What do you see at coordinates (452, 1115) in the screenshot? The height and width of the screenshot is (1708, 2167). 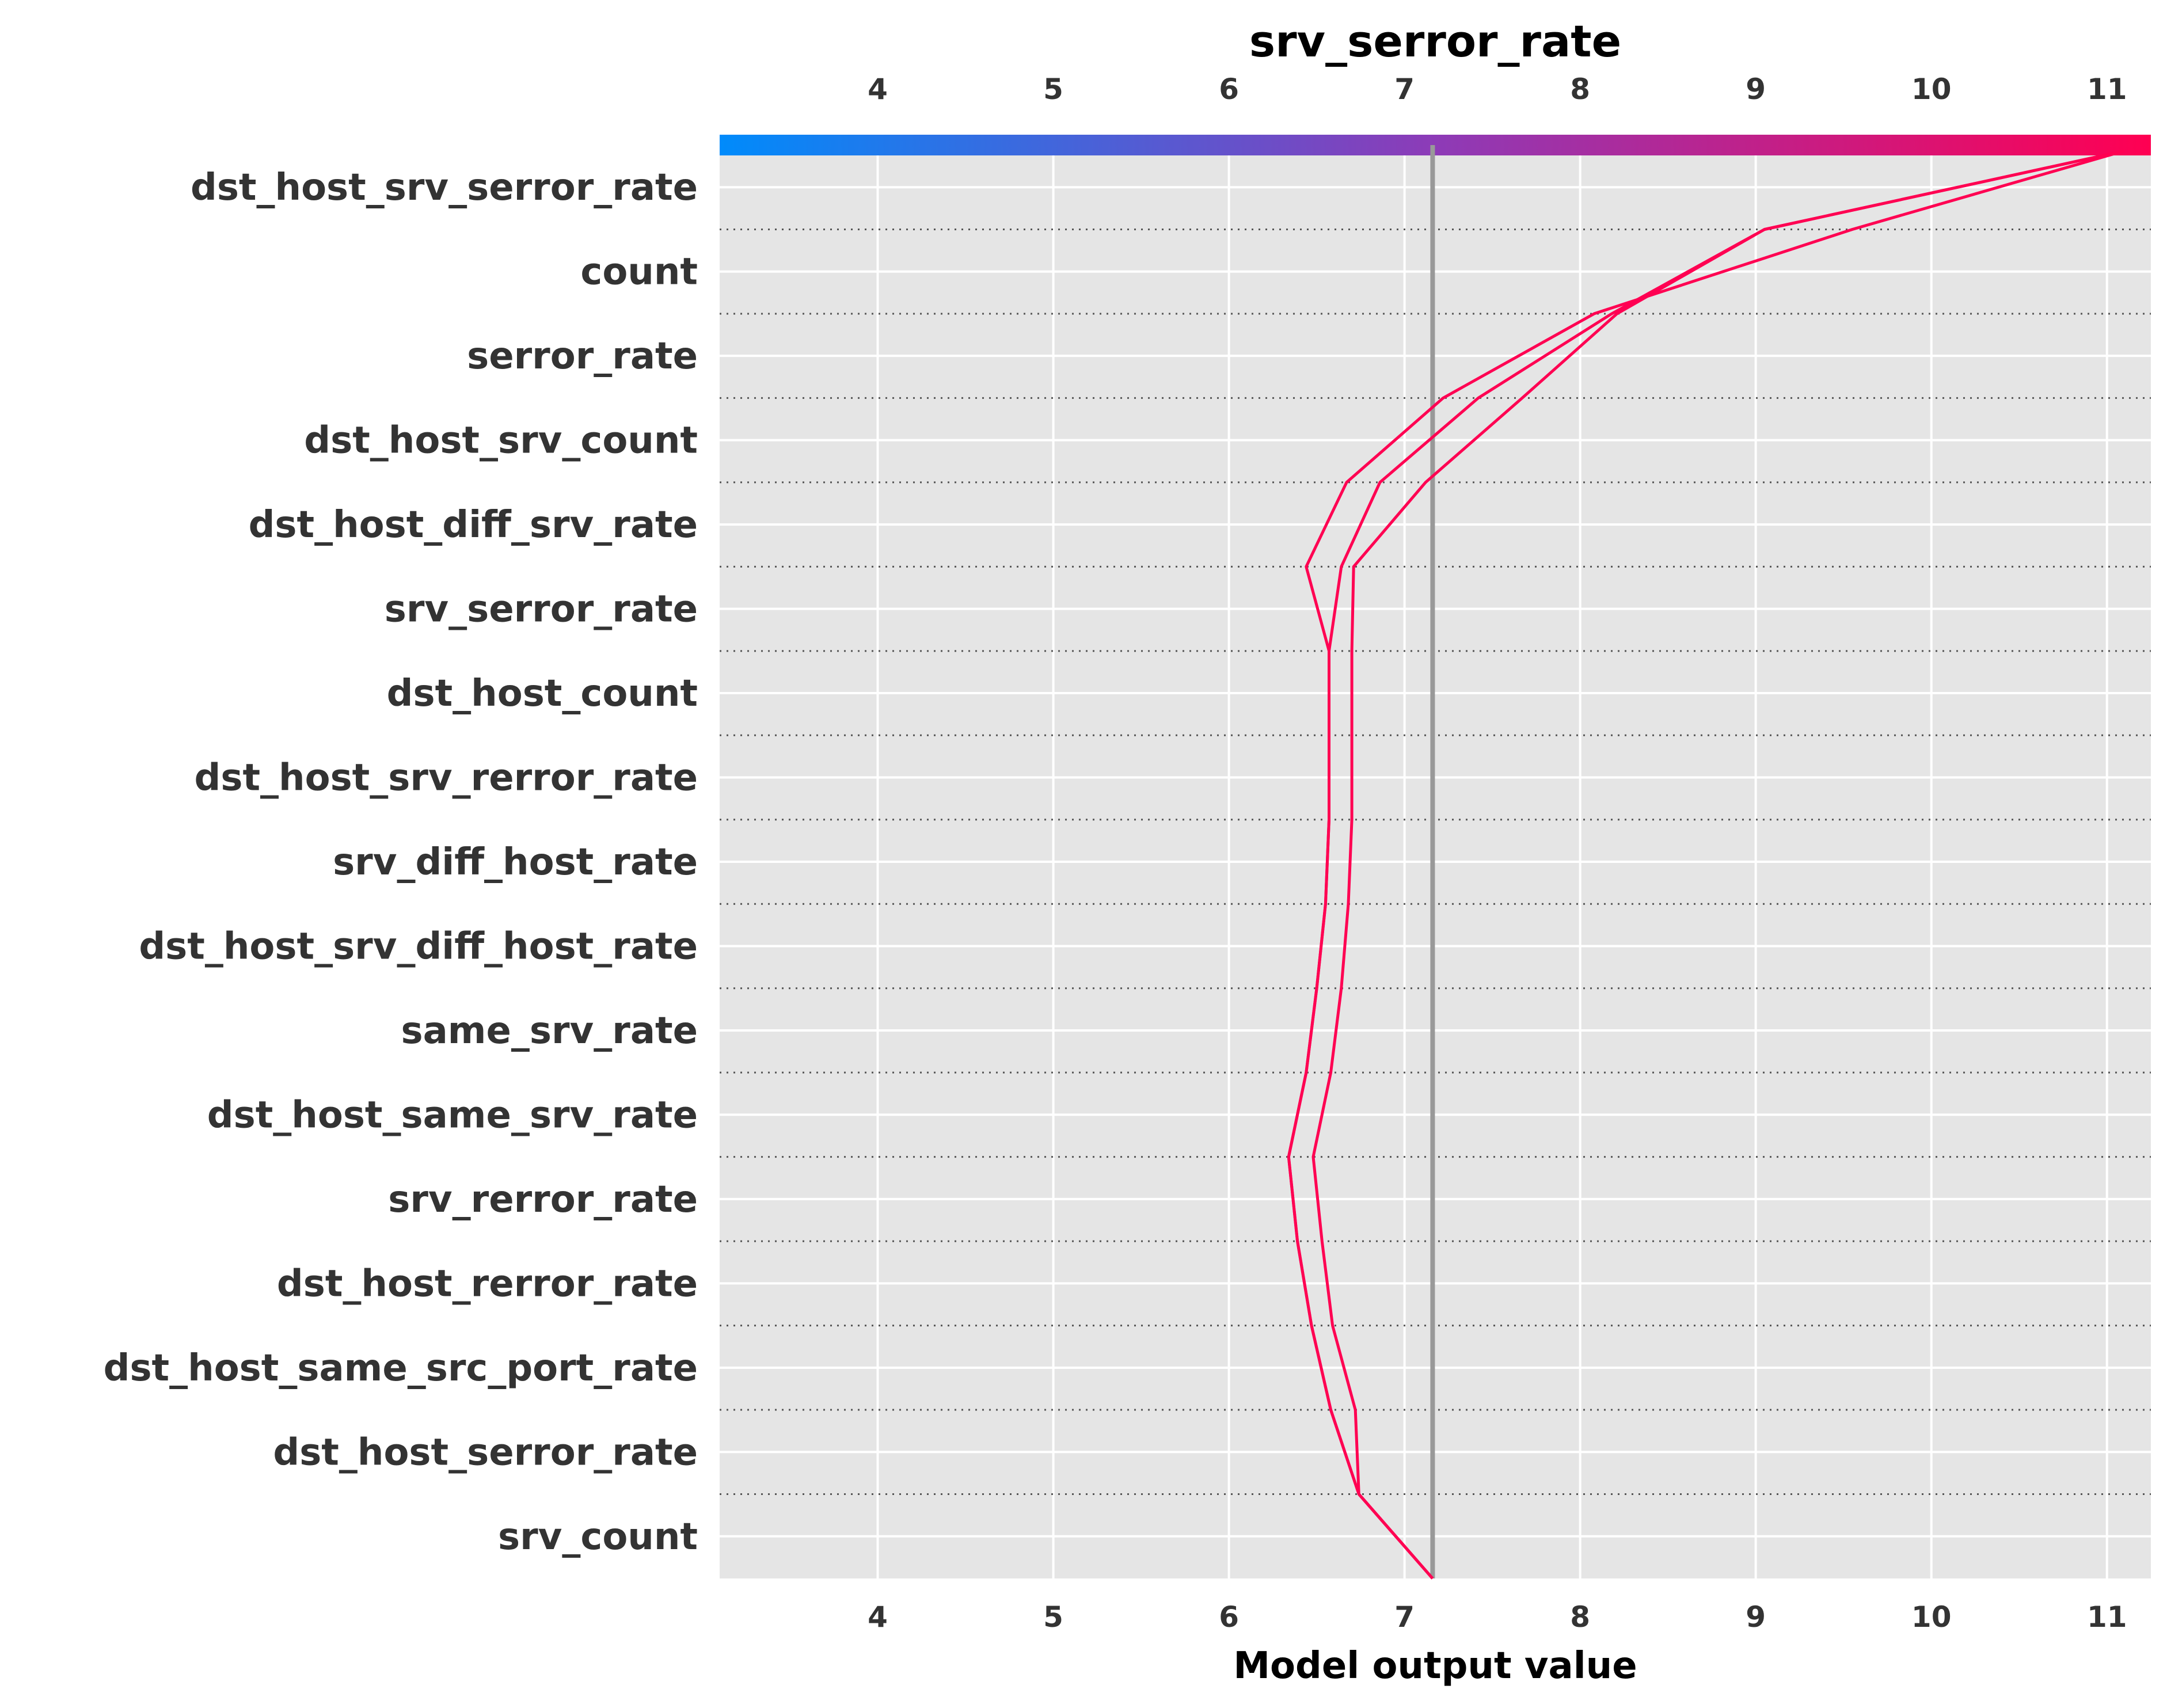 I see `feature-label: dst_host_same_srv_rate` at bounding box center [452, 1115].